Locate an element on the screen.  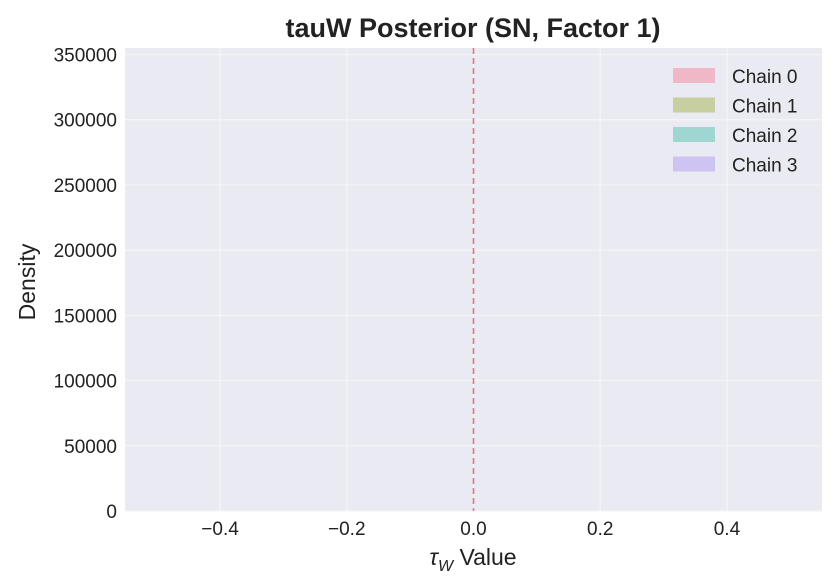
y-tick-label: 200000 is located at coordinates (85, 251).